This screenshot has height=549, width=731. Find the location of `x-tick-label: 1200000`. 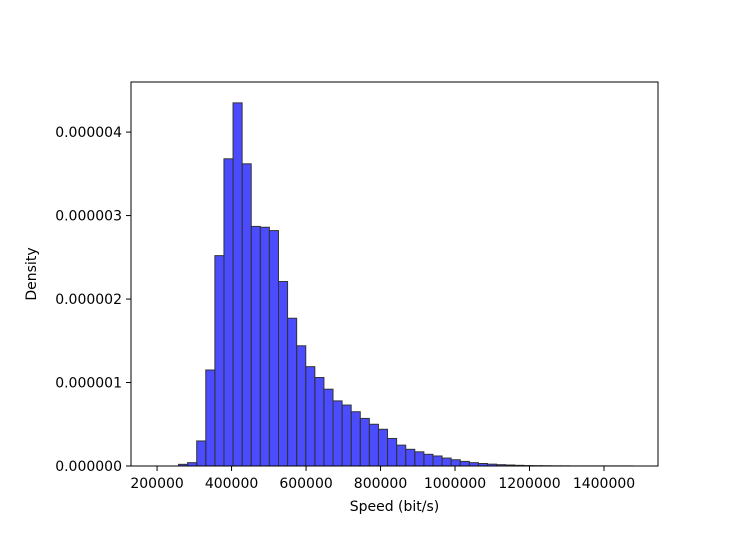

x-tick-label: 1200000 is located at coordinates (529, 484).